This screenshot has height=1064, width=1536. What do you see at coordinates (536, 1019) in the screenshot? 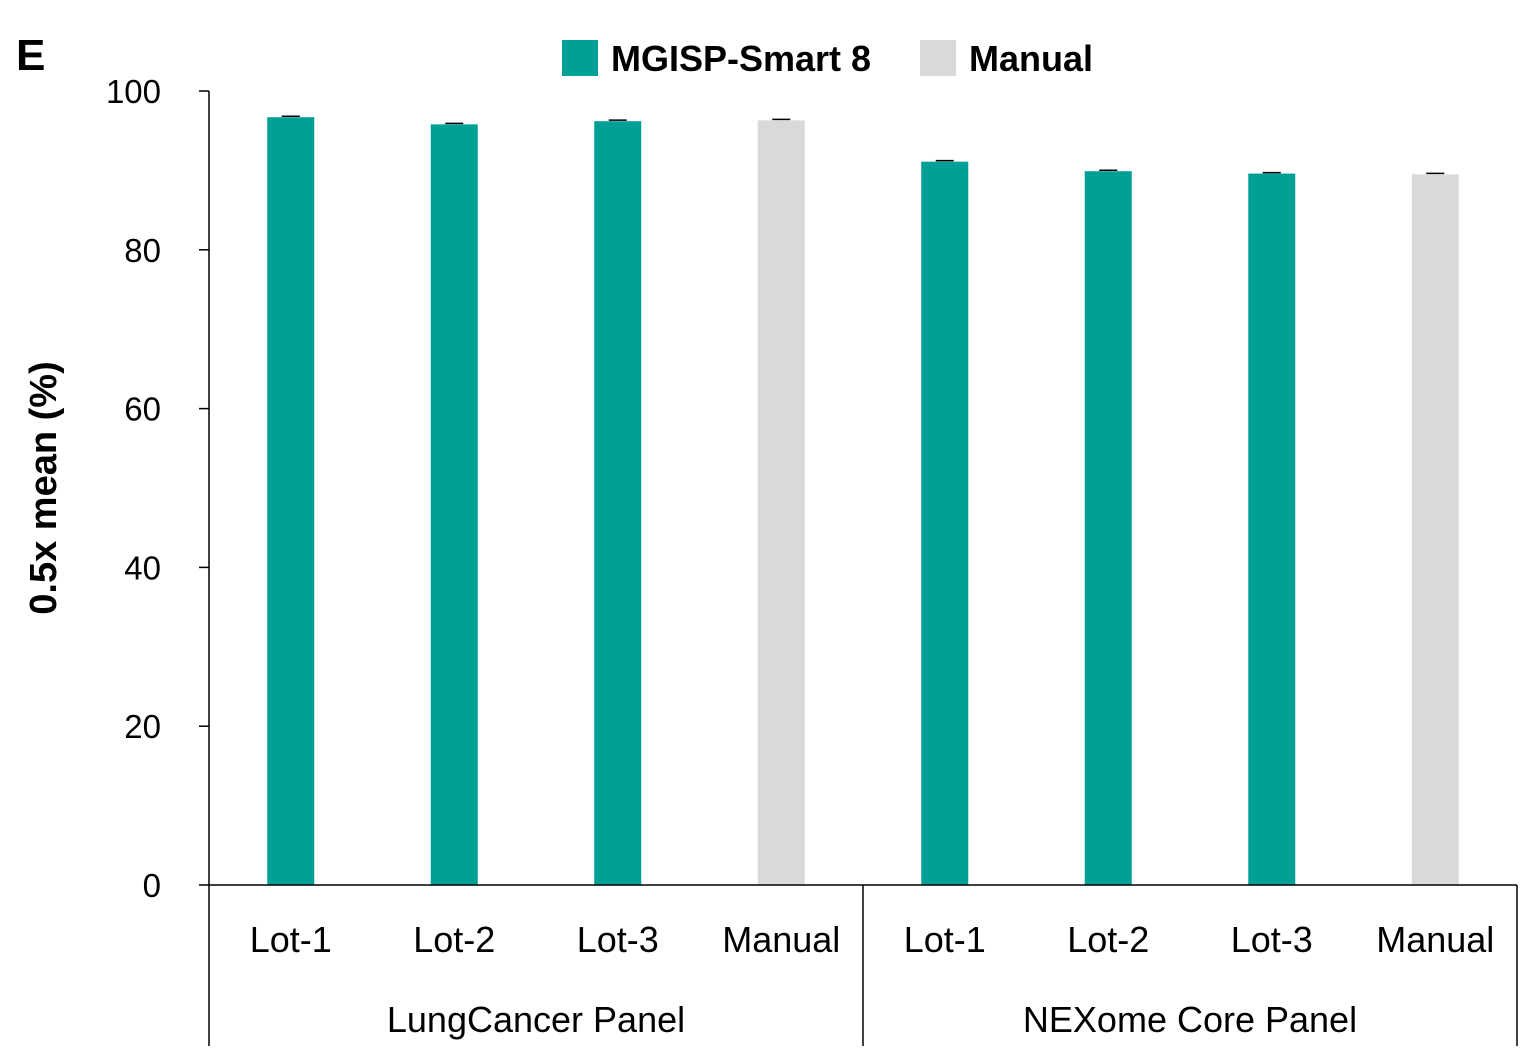
I see `group-label-lungcancer-panel: LungCancer Panel` at bounding box center [536, 1019].